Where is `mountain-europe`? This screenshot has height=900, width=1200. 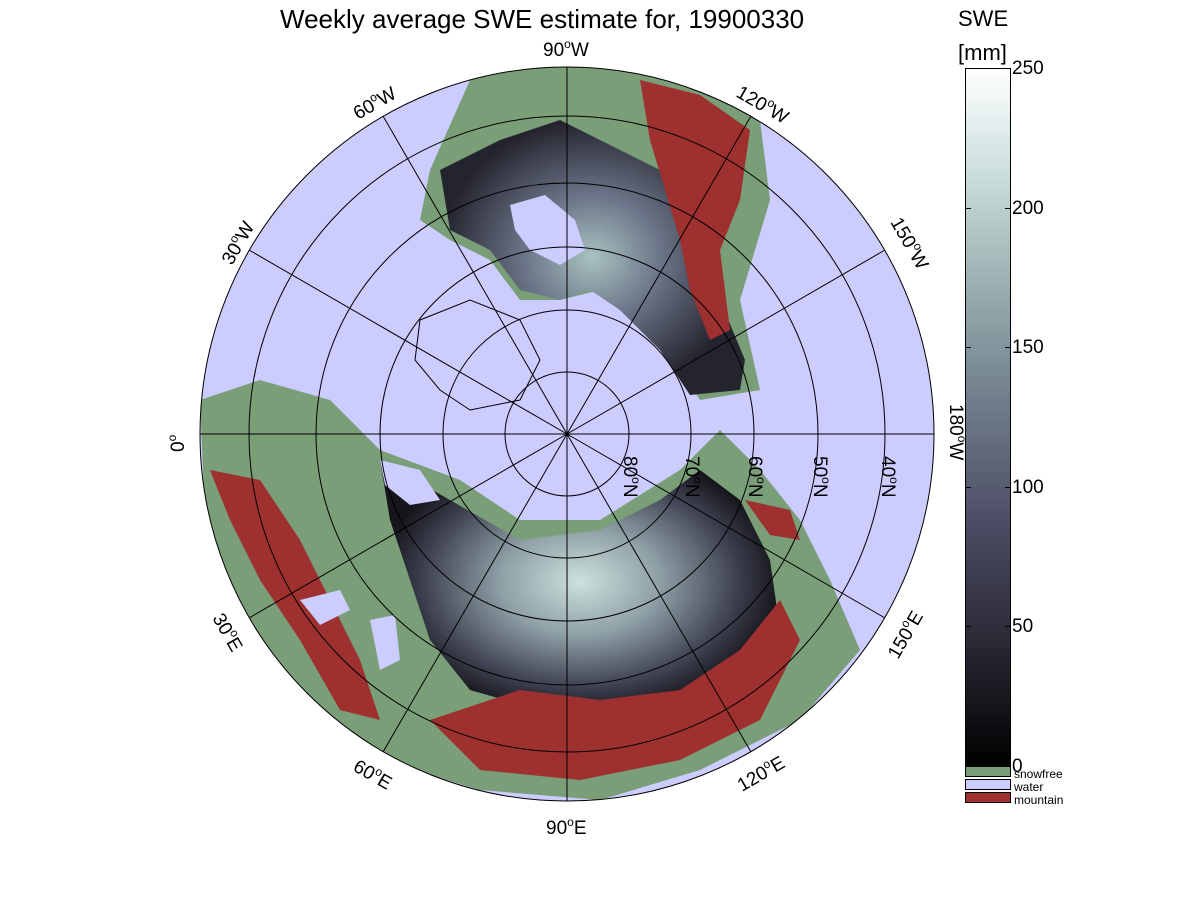 mountain-europe is located at coordinates (295, 595).